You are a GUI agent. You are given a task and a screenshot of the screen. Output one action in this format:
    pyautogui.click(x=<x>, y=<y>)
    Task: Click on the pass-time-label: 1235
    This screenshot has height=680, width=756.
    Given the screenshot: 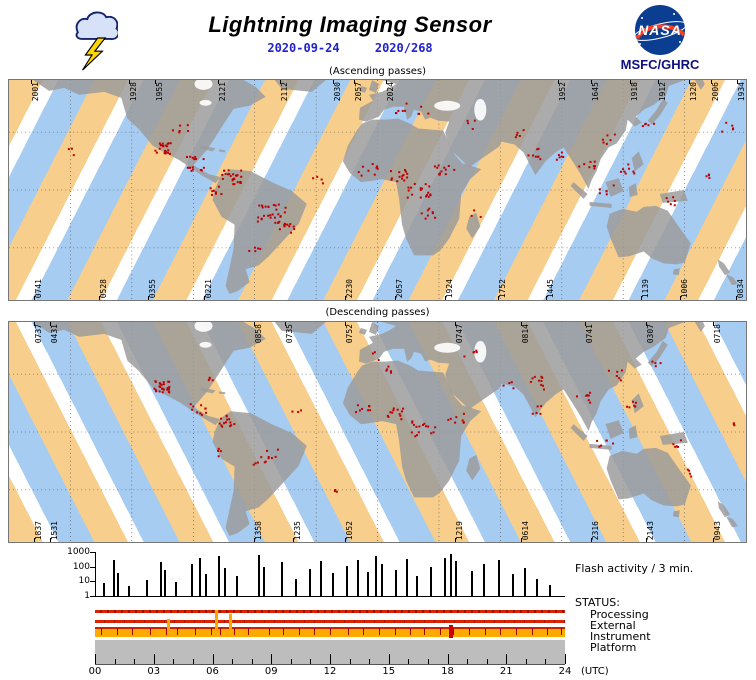 What is the action you would take?
    pyautogui.click(x=297, y=530)
    